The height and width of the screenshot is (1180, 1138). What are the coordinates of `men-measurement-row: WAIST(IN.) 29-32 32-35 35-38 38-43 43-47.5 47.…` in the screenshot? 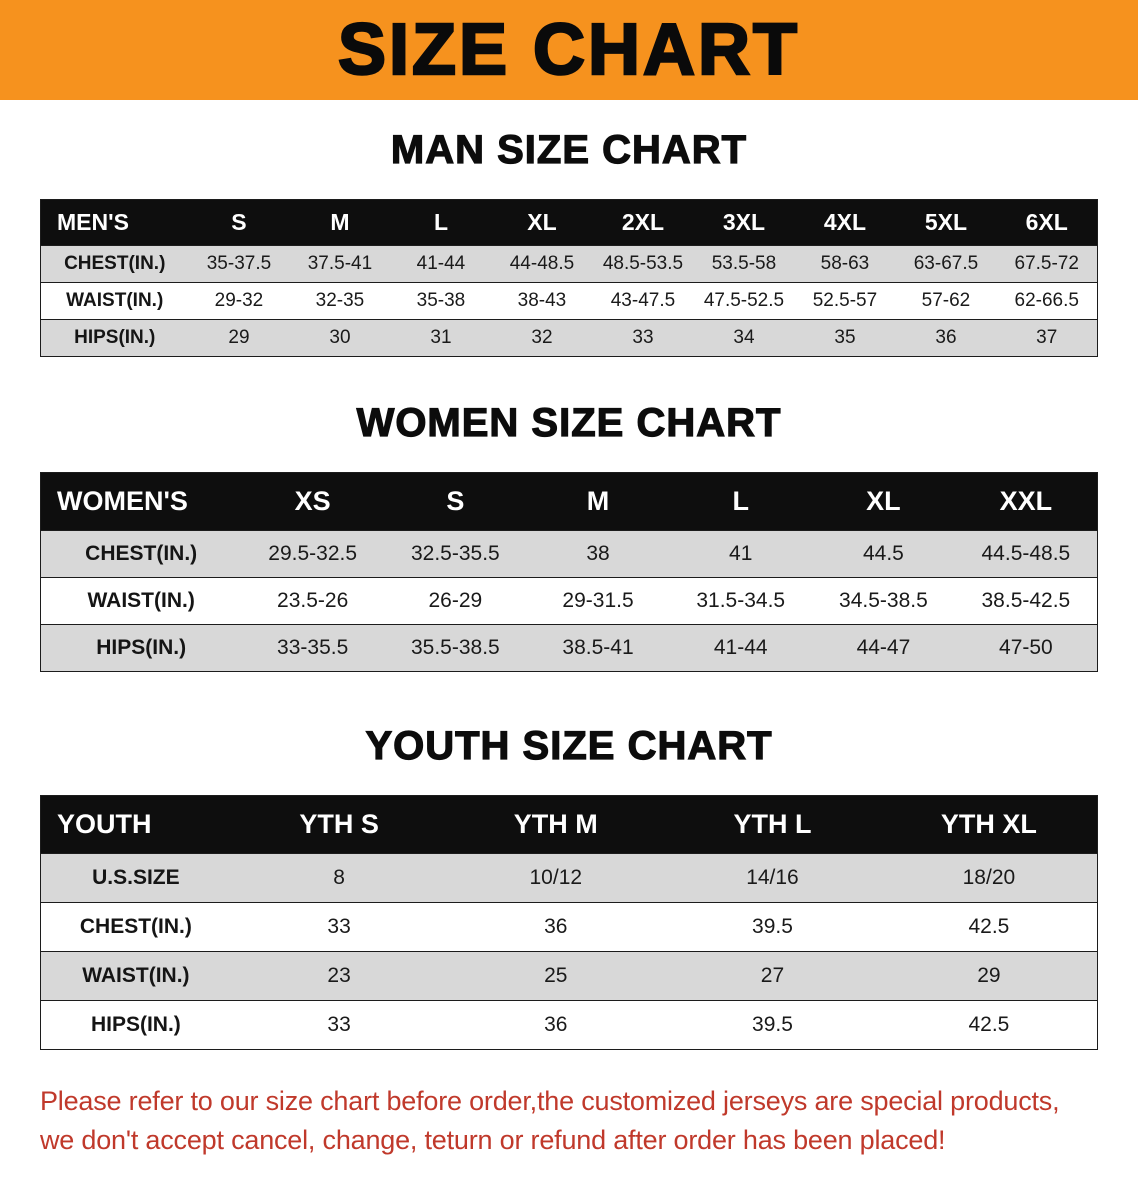 It's located at (569, 301).